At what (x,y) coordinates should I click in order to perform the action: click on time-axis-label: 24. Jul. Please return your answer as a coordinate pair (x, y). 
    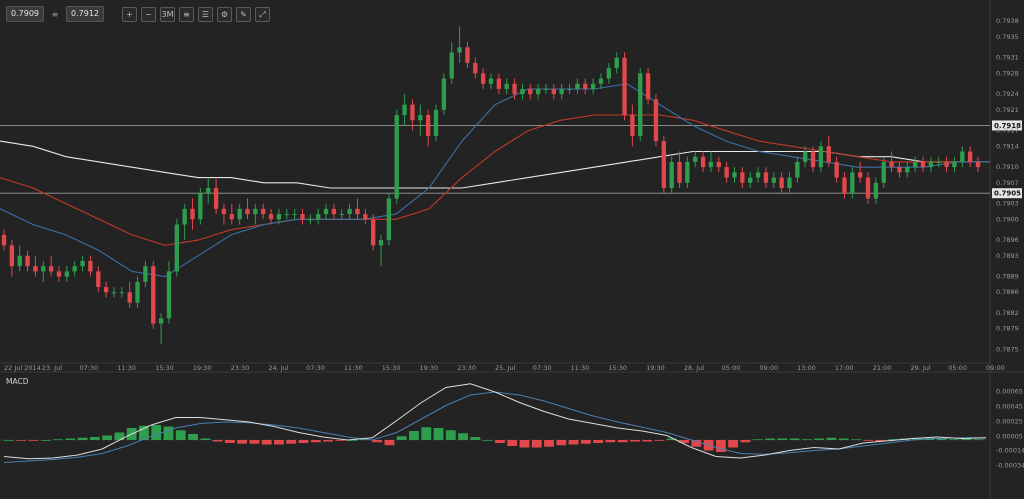
    Looking at the image, I should click on (278, 368).